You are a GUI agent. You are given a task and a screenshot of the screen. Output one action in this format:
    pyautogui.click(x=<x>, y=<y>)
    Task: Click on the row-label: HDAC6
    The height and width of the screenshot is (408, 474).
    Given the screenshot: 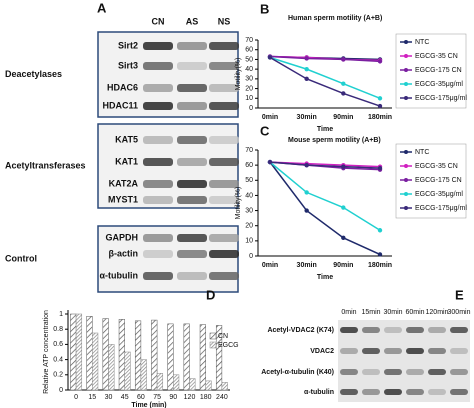 What is the action you would take?
    pyautogui.click(x=122, y=87)
    